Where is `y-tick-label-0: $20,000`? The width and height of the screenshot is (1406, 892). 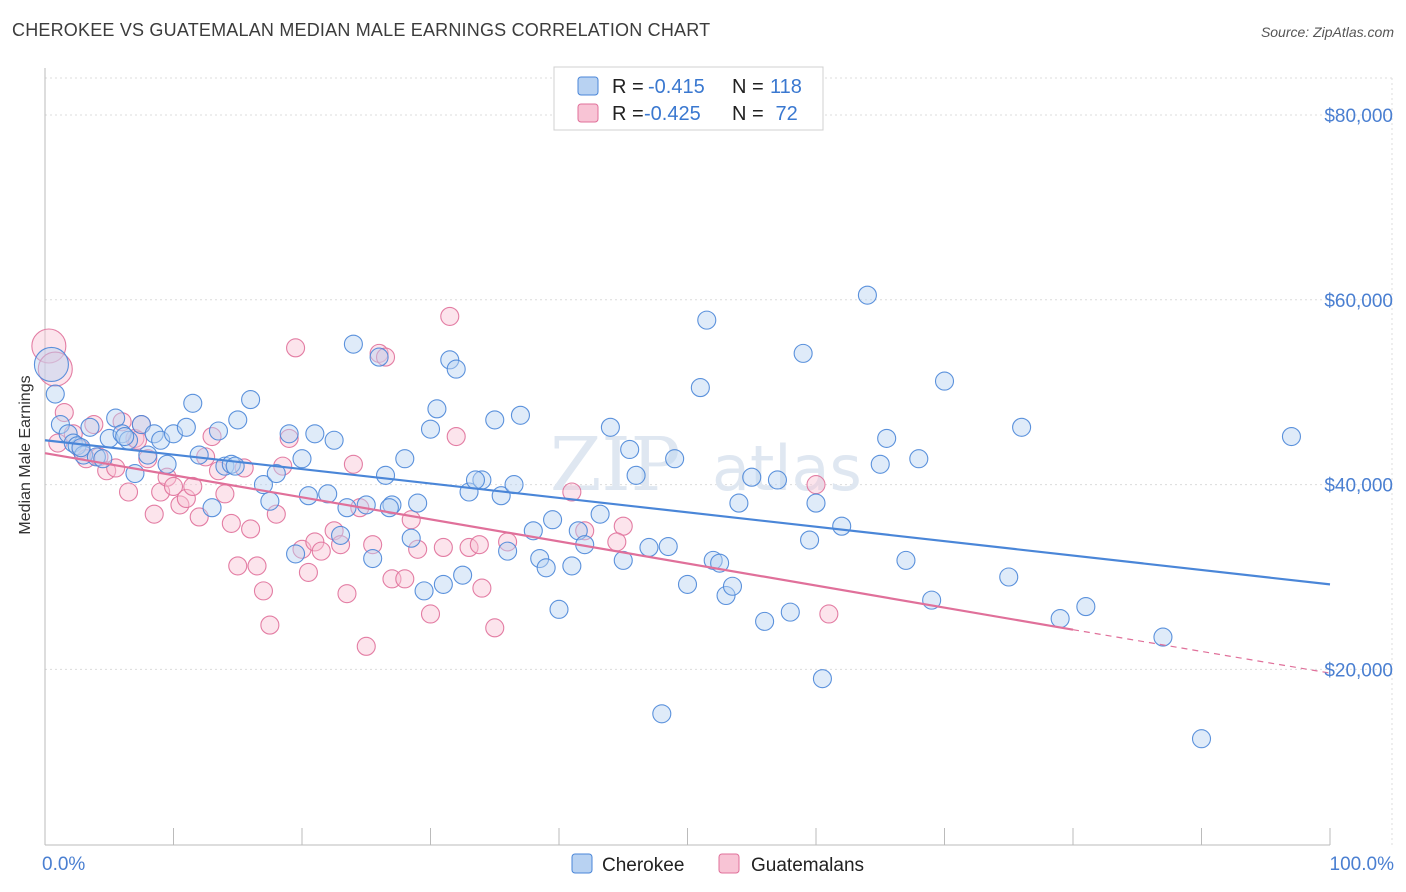
y-tick-label-0: $20,000 is located at coordinates (1358, 670).